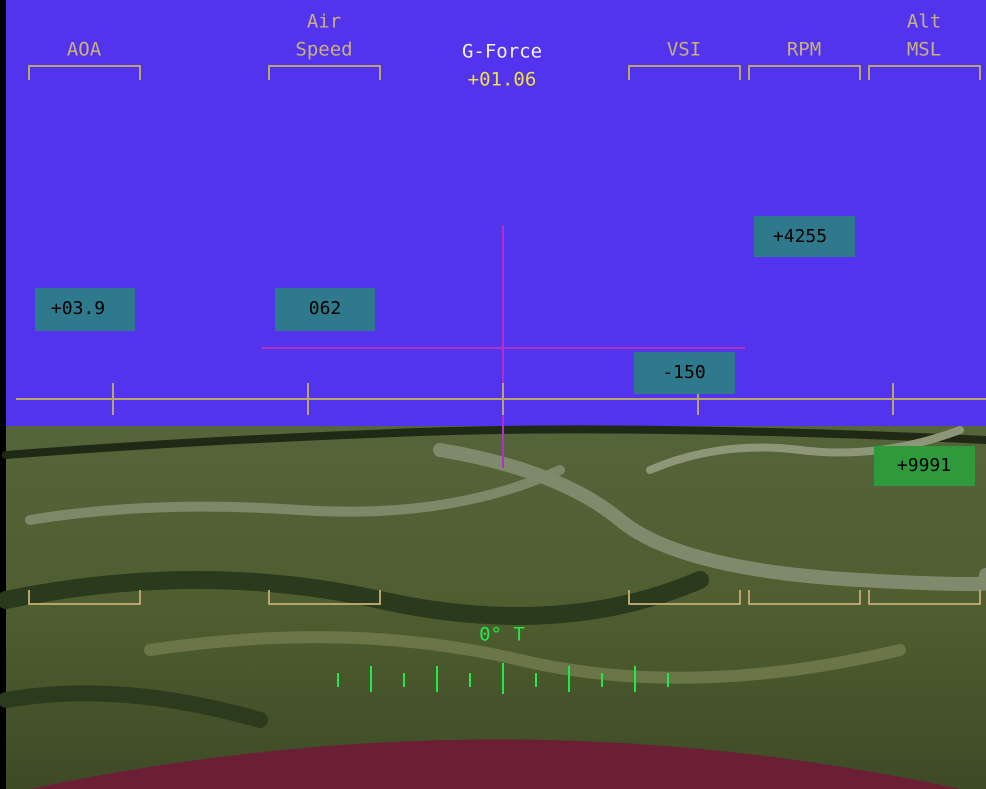 Image resolution: width=986 pixels, height=789 pixels. What do you see at coordinates (502, 52) in the screenshot?
I see `g-force-label: G-Force` at bounding box center [502, 52].